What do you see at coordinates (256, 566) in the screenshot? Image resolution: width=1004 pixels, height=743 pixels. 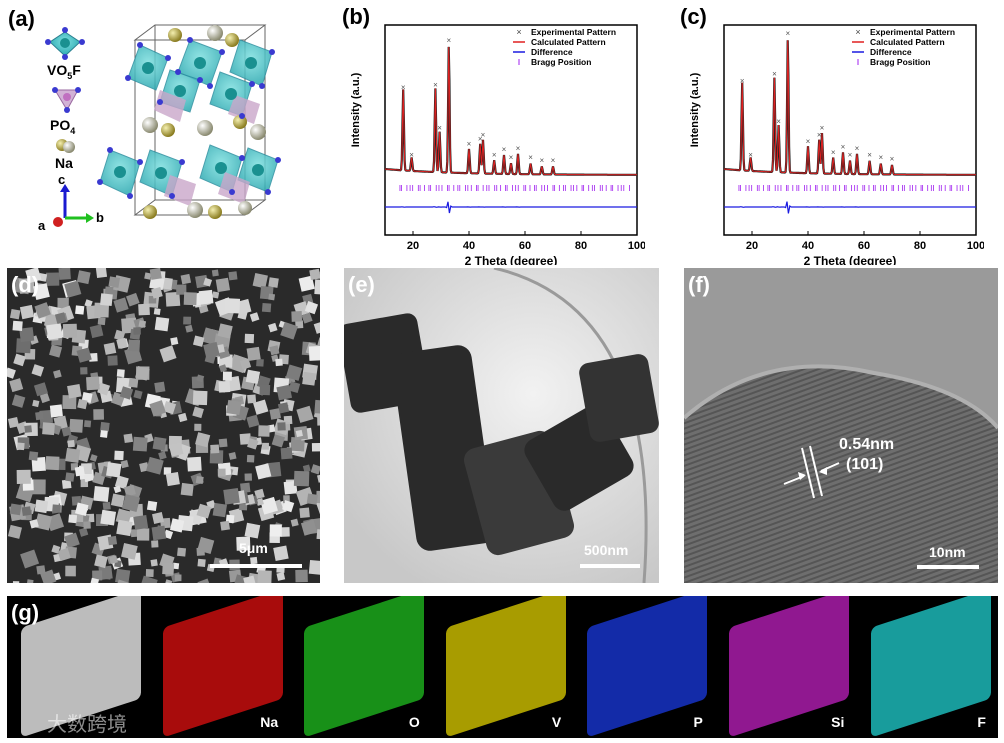 I see `scale-bar-d` at bounding box center [256, 566].